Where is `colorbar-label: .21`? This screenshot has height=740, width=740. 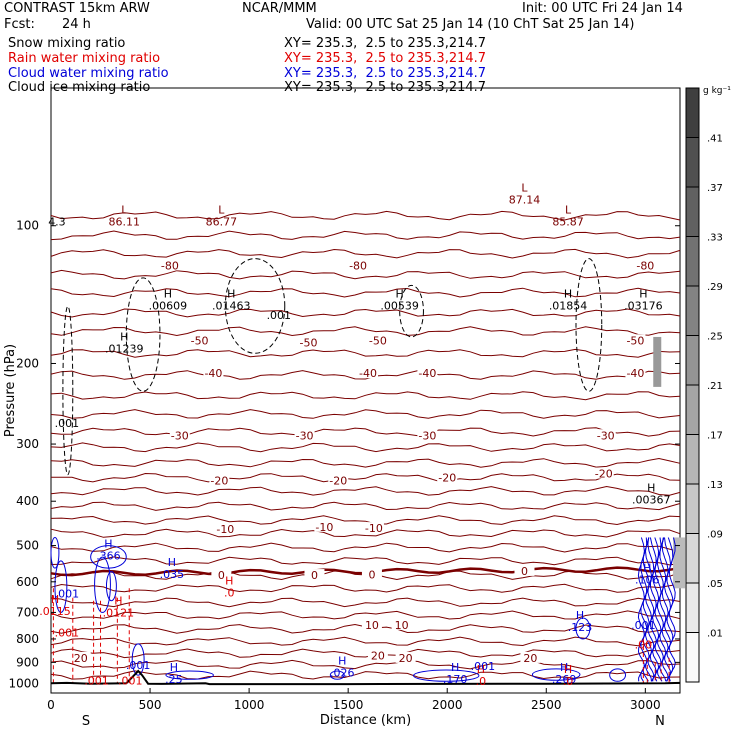
colorbar-label: .21 is located at coordinates (715, 386).